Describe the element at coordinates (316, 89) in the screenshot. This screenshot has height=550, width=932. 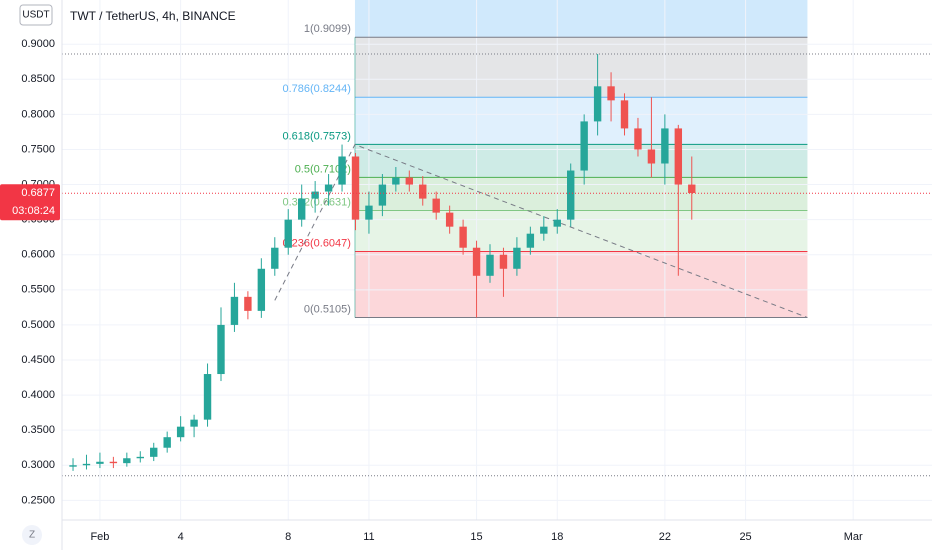
I see `fib-level-label: 0.786(0.8244)` at that location.